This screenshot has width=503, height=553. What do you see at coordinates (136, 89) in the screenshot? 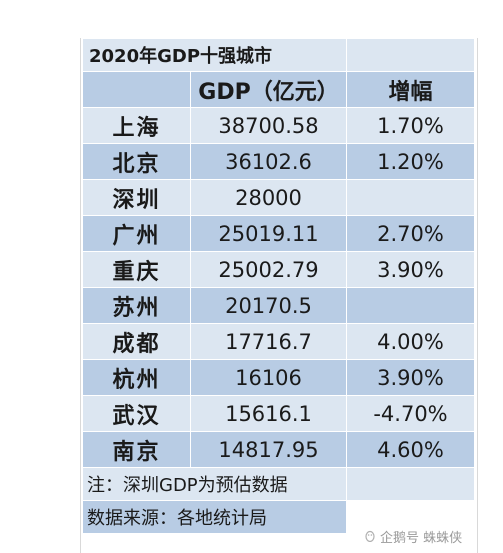
I see `header-empty-cell` at bounding box center [136, 89].